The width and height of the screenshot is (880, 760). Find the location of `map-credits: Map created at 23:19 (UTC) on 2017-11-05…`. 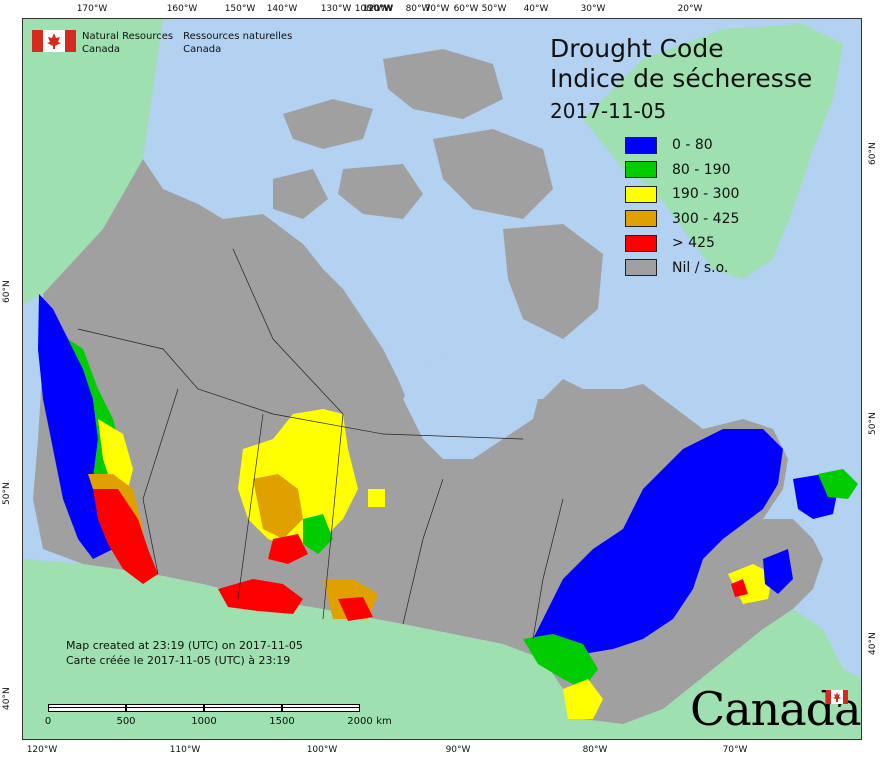

map-credits: Map created at 23:19 (UTC) on 2017-11-05… is located at coordinates (184, 653).